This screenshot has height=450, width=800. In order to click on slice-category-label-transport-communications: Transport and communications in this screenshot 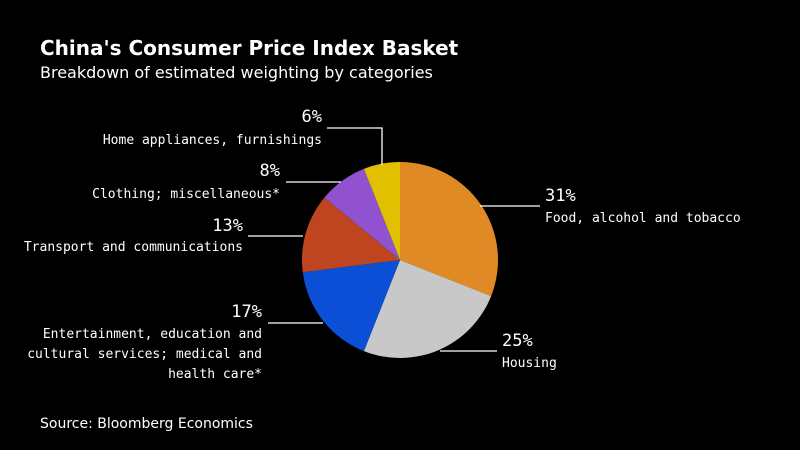, I will do `click(133, 247)`.